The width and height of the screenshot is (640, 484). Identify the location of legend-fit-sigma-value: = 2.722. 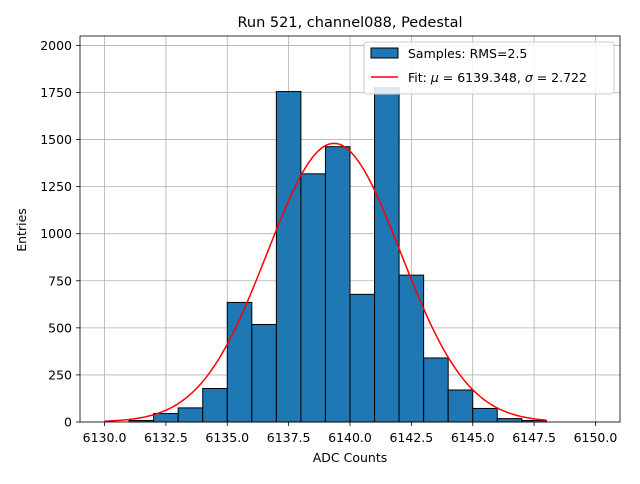
(560, 77).